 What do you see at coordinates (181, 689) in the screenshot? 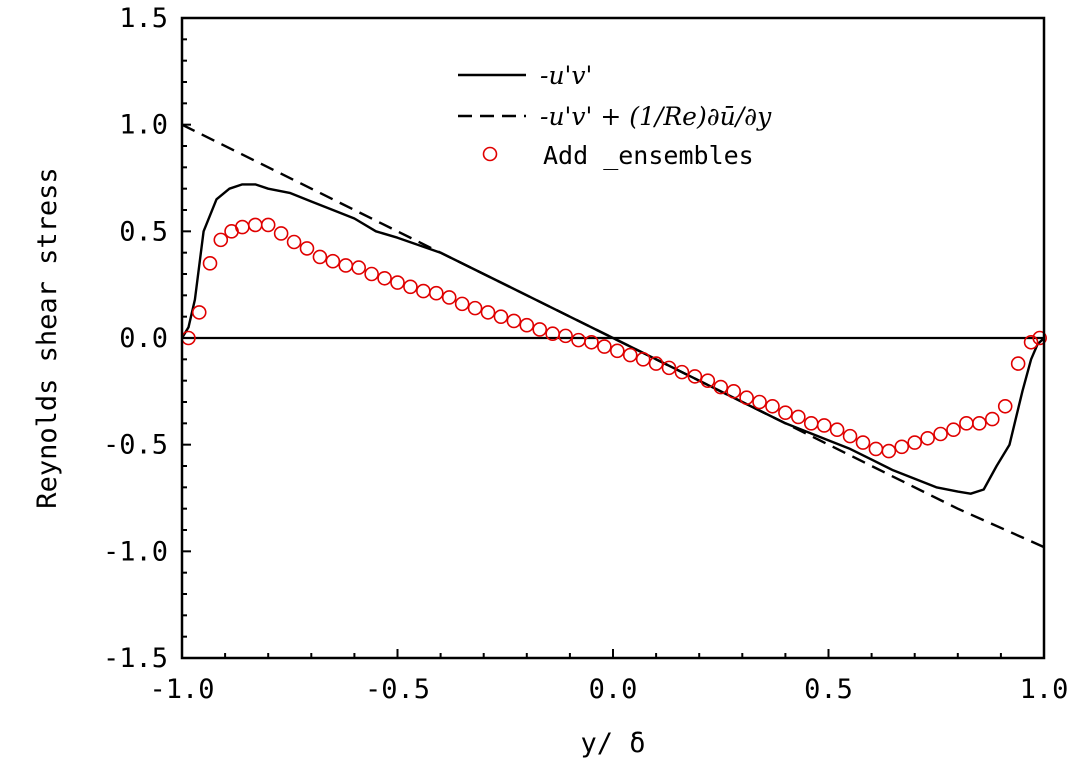
I see `x-tick-label: -1.0` at bounding box center [181, 689].